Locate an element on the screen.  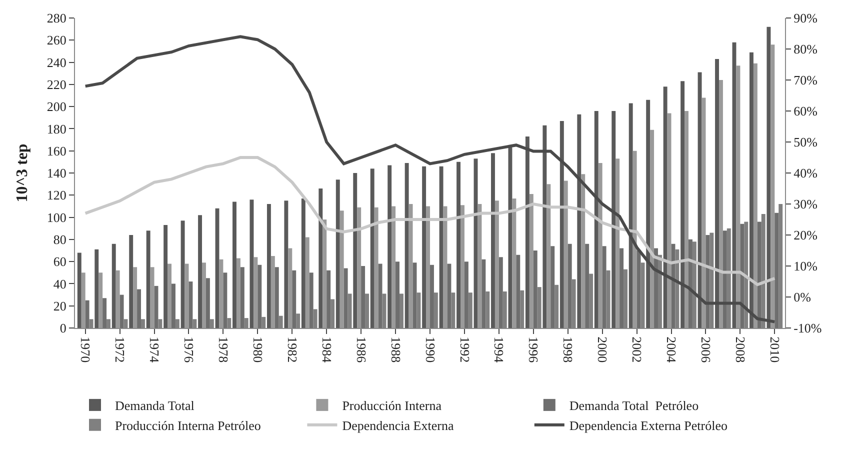
legend-label: Dependencia Externa is located at coordinates (398, 425).